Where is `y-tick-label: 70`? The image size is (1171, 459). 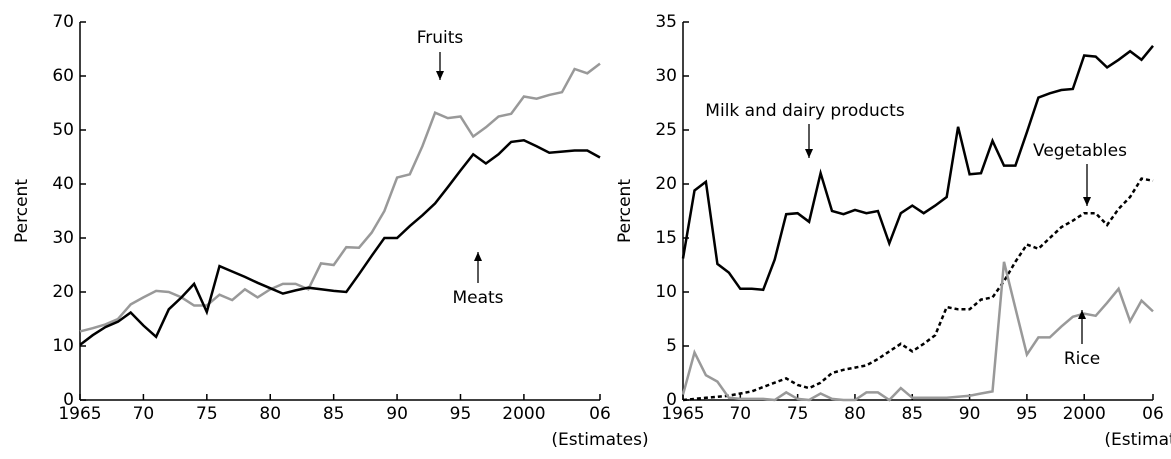
y-tick-label: 70 is located at coordinates (63, 22).